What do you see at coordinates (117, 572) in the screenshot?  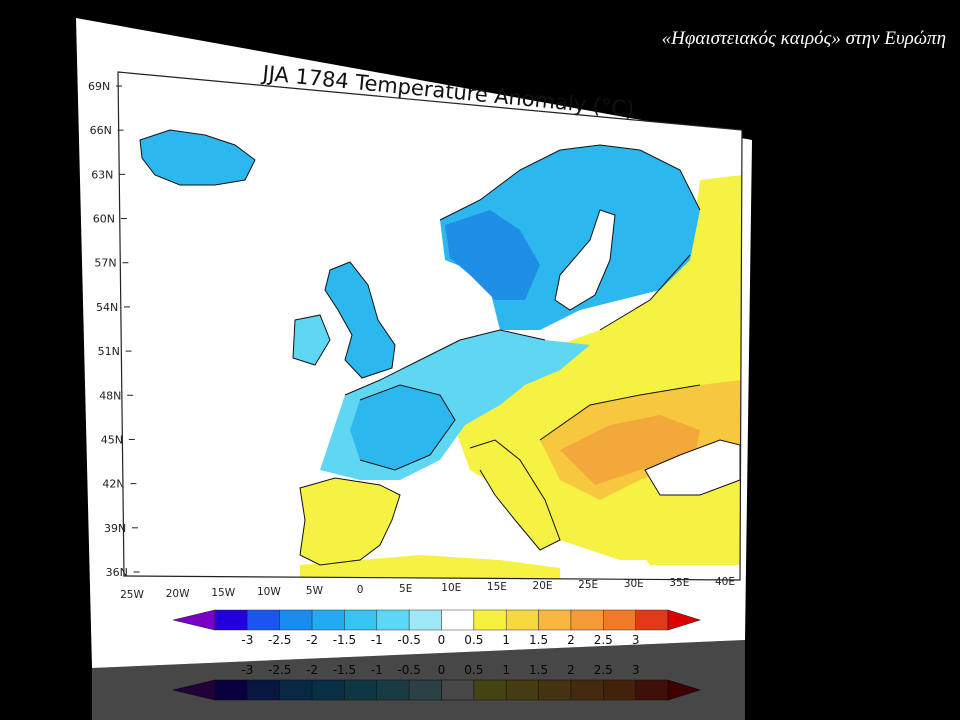 I see `lat-tick-label: 36N` at bounding box center [117, 572].